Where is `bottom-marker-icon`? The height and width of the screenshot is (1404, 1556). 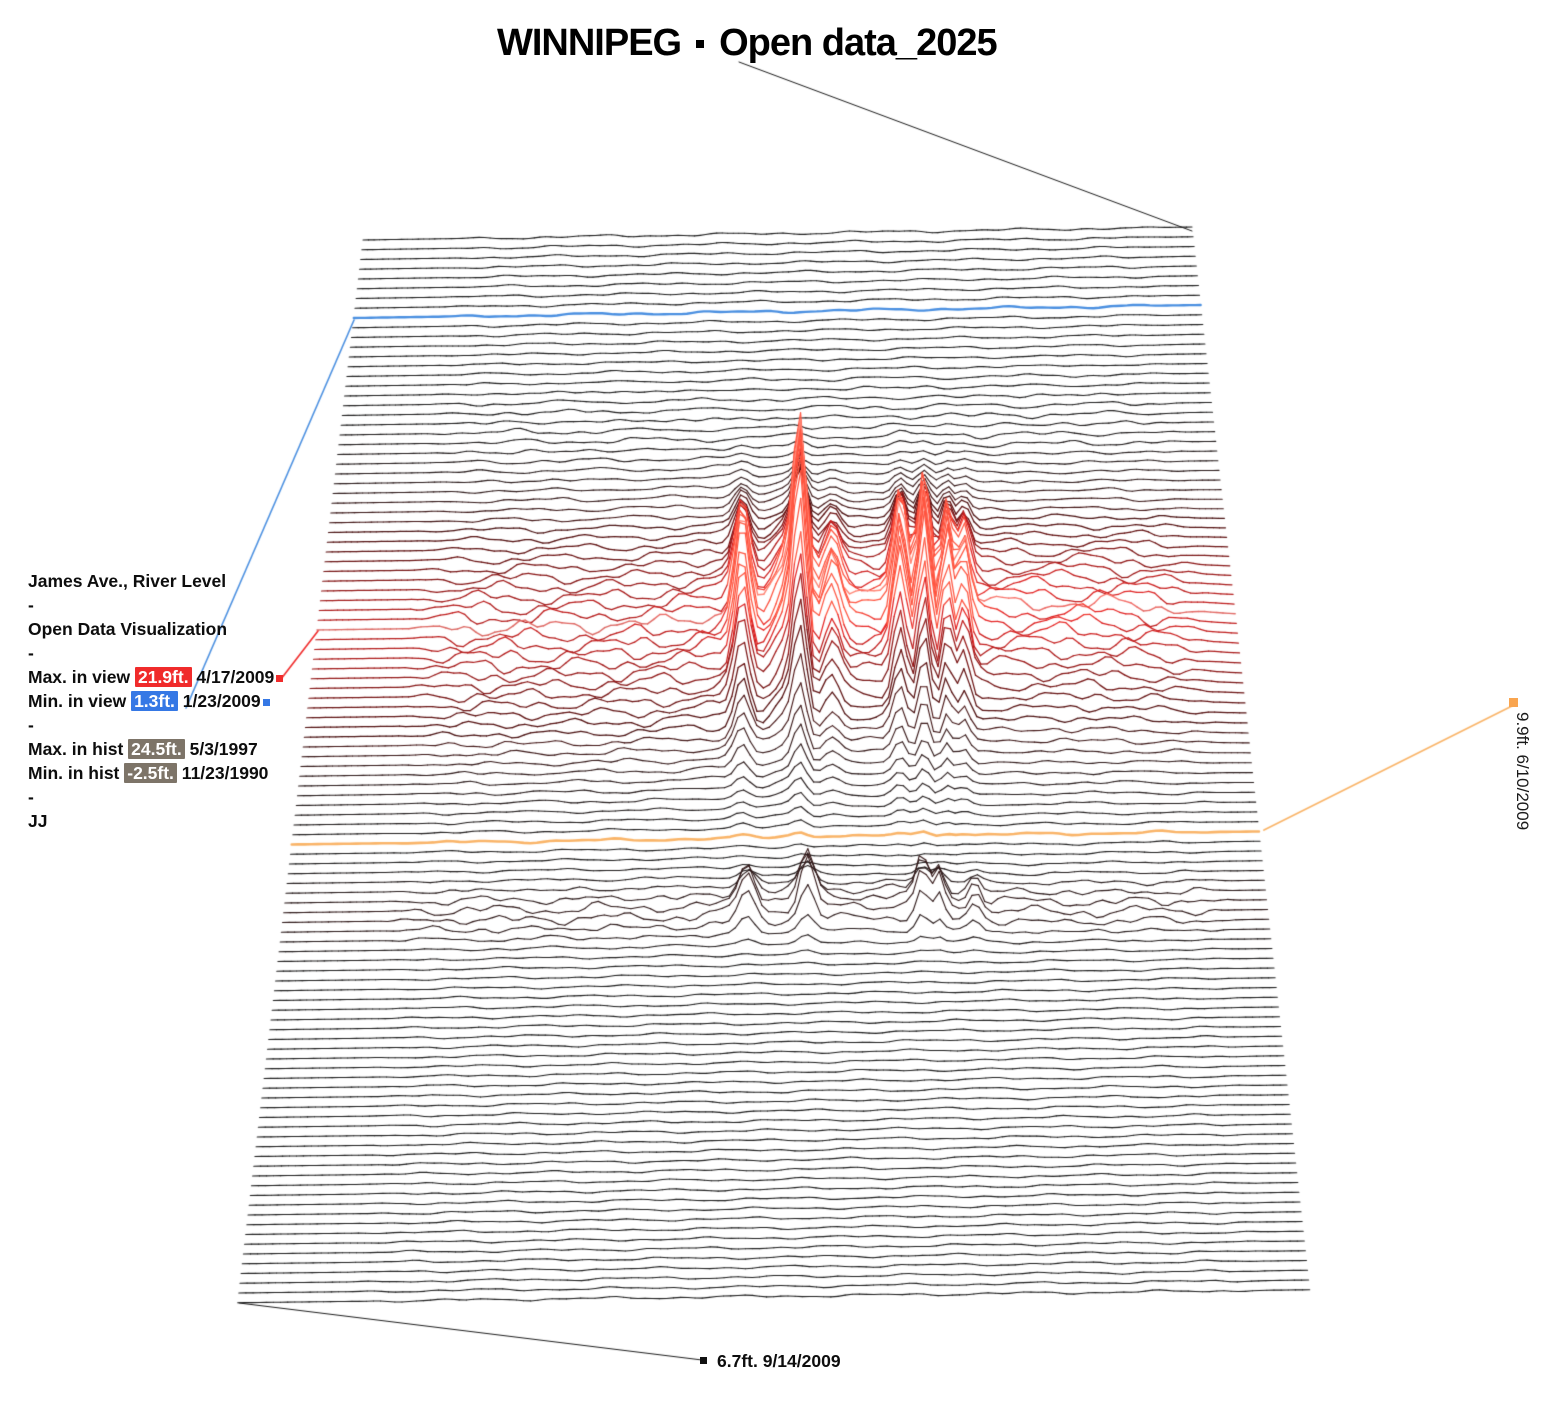
bottom-marker-icon is located at coordinates (703, 1360).